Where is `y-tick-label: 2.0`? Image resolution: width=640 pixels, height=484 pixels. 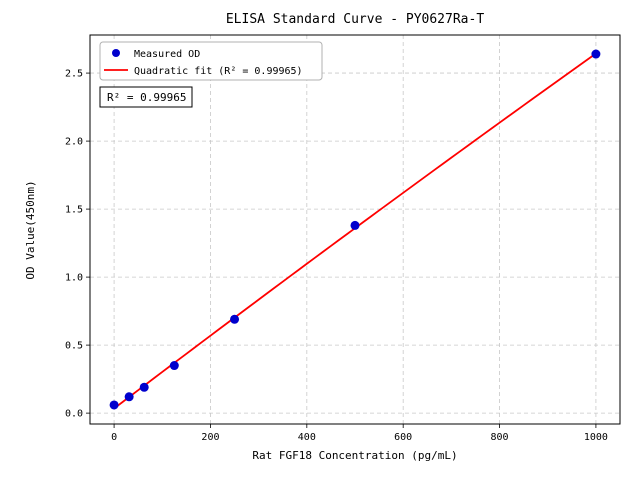
y-tick-label: 2.0 is located at coordinates (74, 142).